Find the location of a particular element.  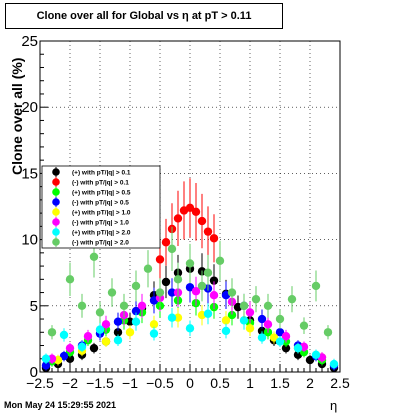

legend-entry: (+) with pT/|q| > 2.0 is located at coordinates (101, 233).